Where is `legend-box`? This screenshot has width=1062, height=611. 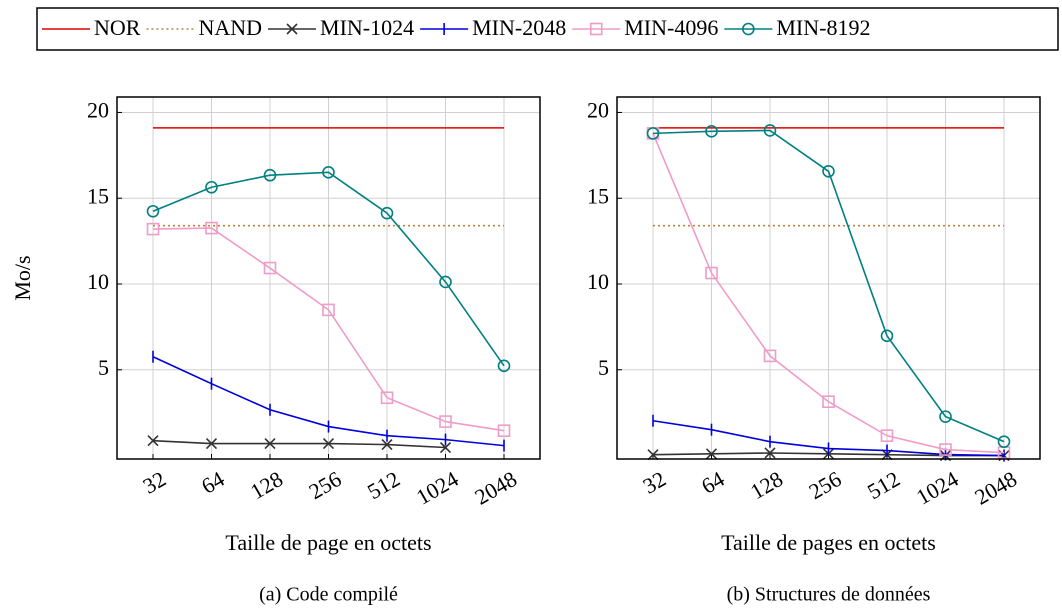 legend-box is located at coordinates (547, 29).